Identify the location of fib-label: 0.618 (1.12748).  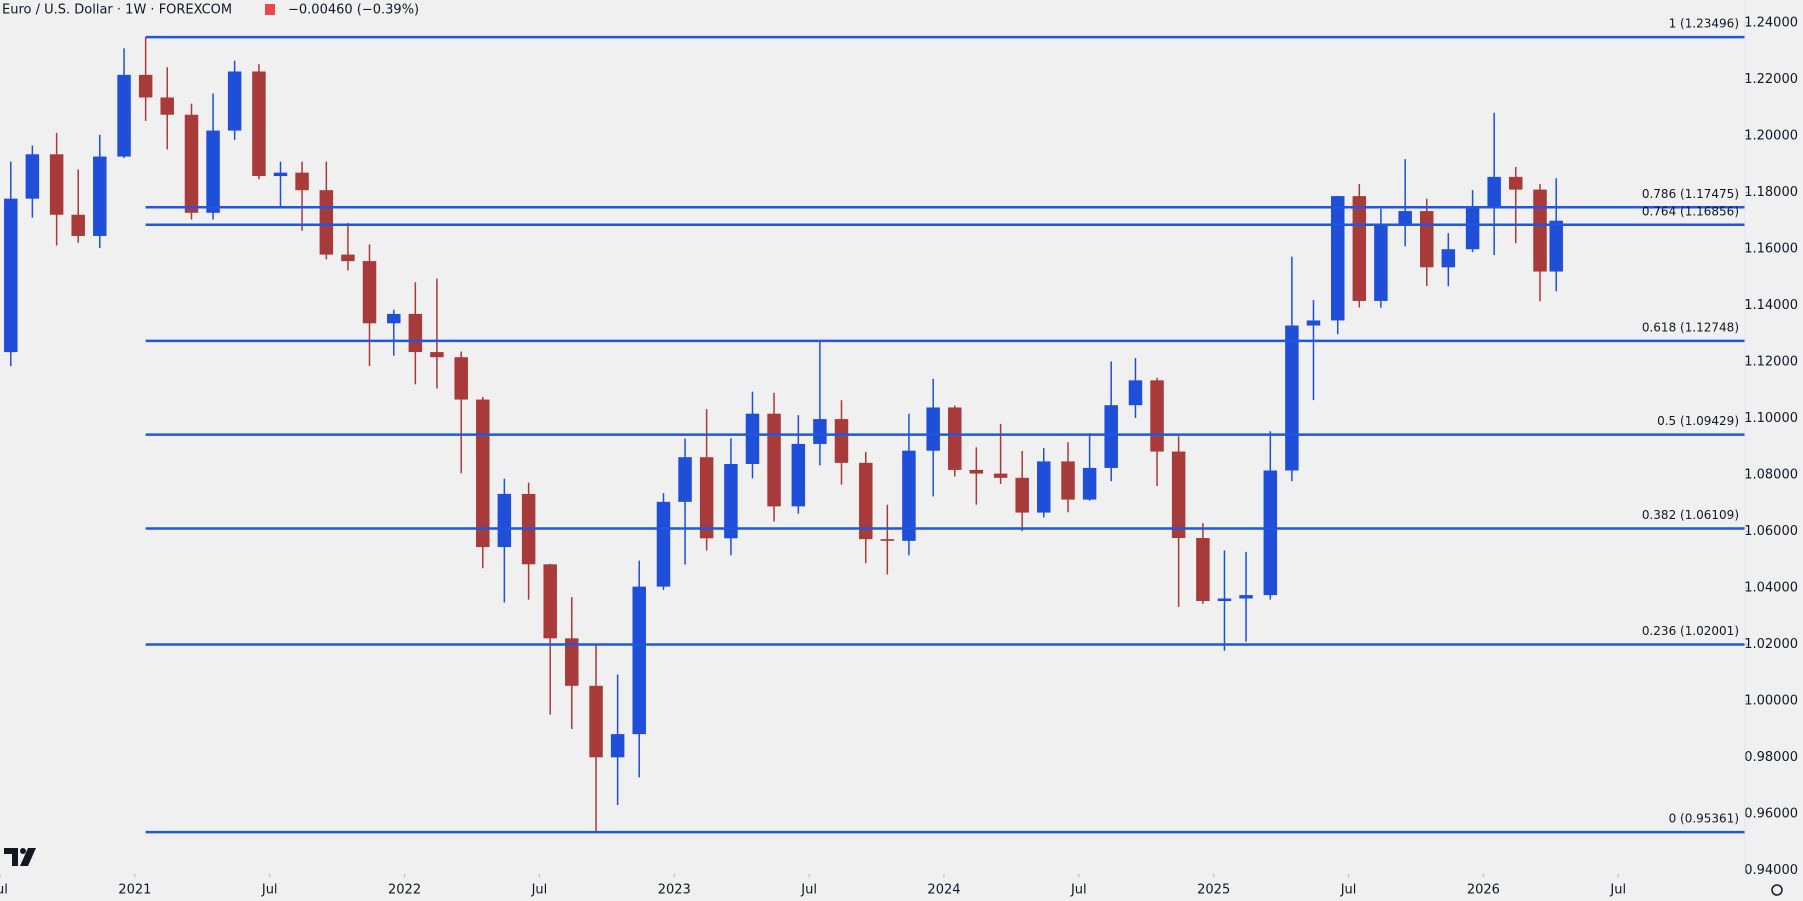
(1690, 327).